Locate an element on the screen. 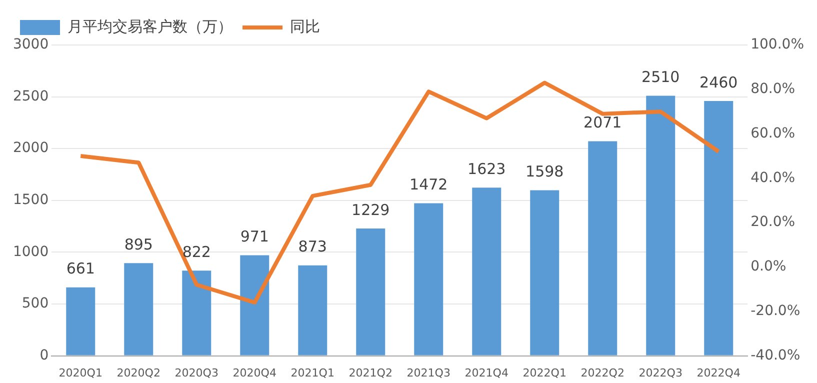 Image resolution: width=817 pixels, height=383 pixels. y-tick-label: 1500 is located at coordinates (30, 200).